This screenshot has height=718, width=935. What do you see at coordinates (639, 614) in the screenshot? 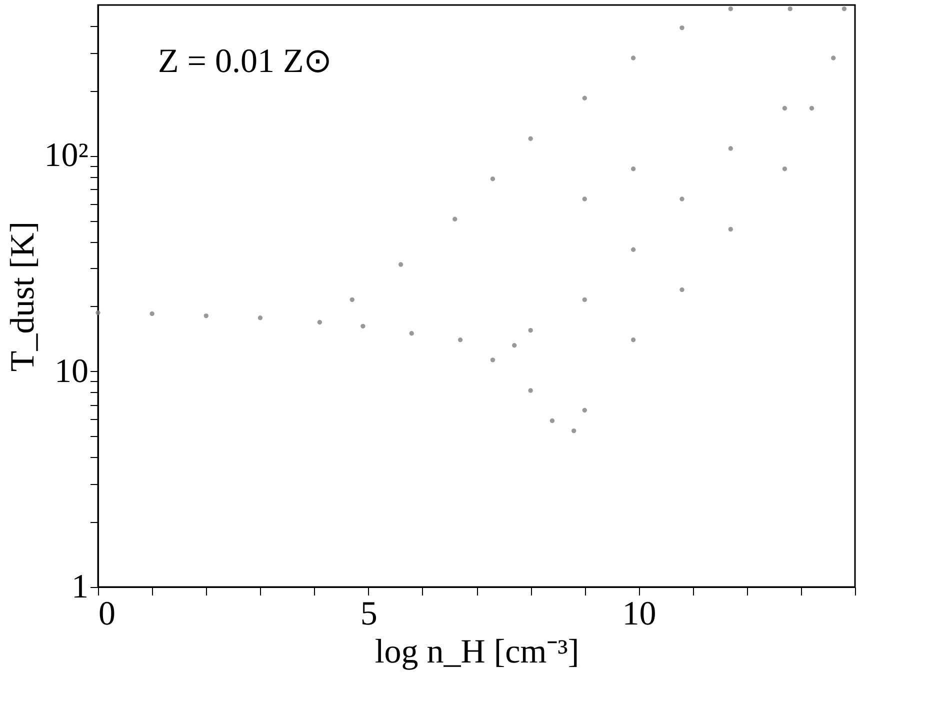
I see `x-tick-label: 10` at bounding box center [639, 614].